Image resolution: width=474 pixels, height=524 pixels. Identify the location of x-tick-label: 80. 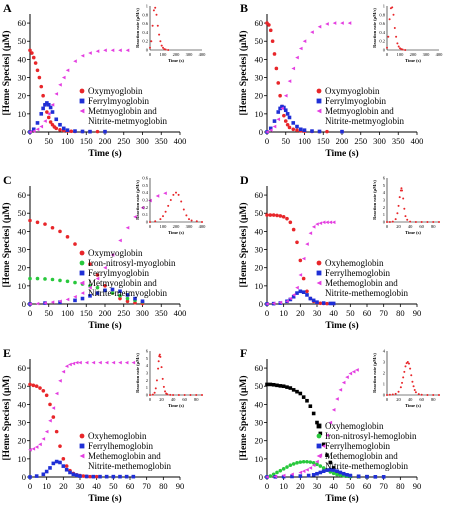
(400, 486).